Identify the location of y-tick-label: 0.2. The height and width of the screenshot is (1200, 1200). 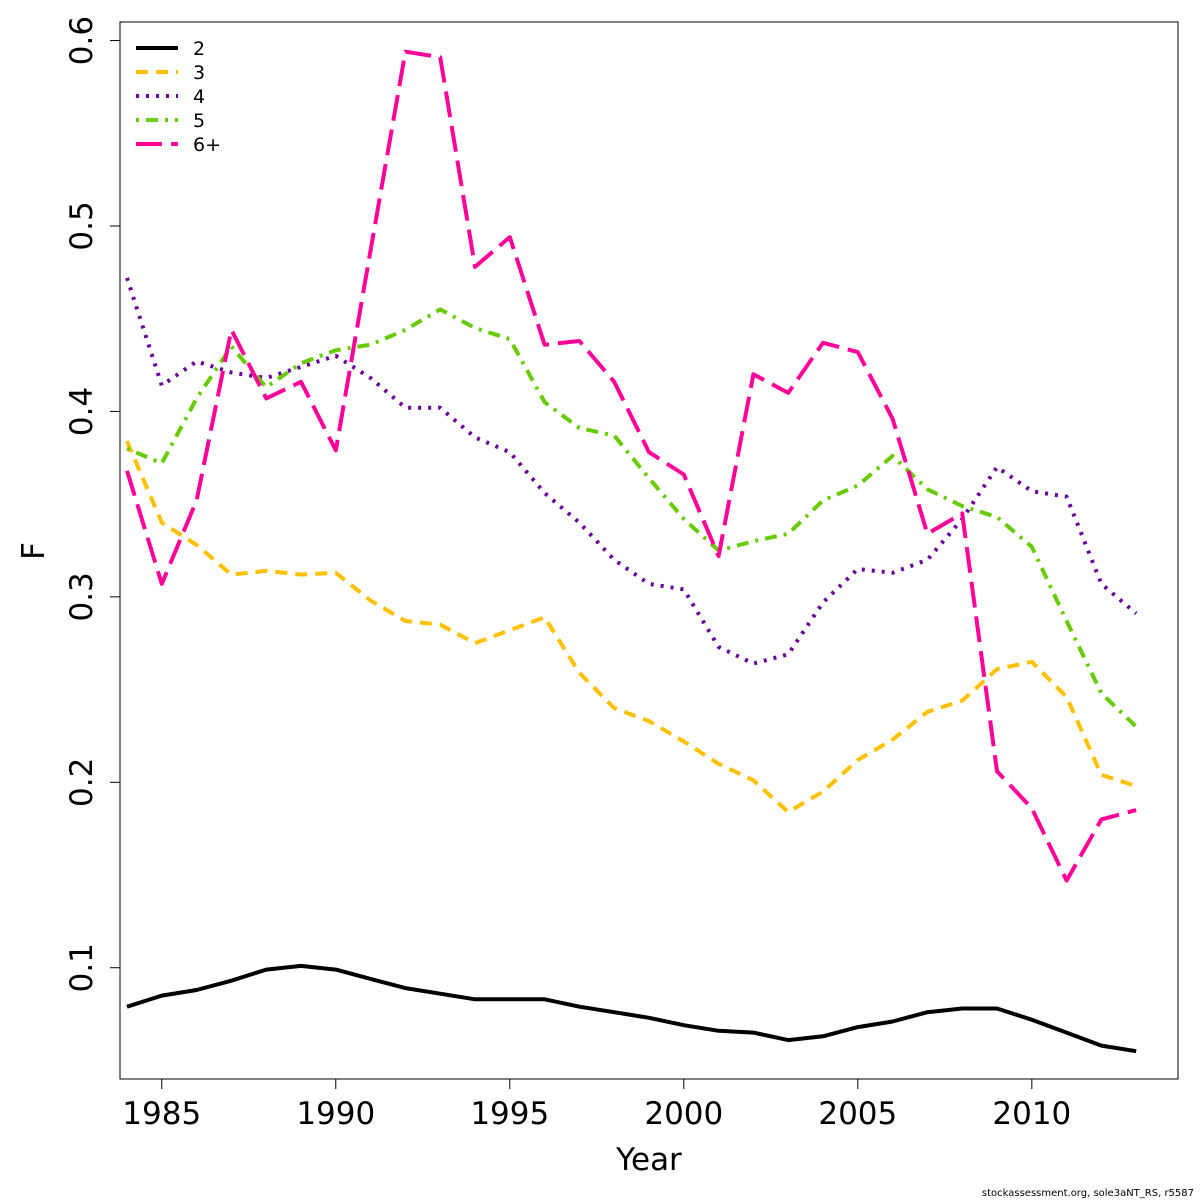
(82, 782).